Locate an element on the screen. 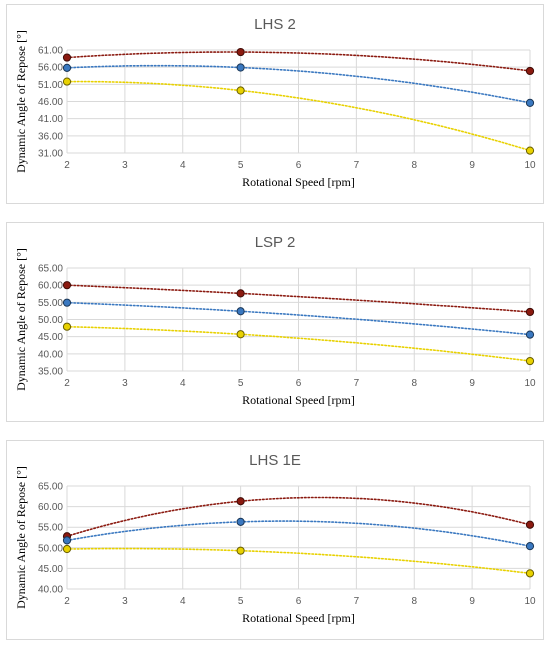 This screenshot has width=550, height=648. y-tick-label: 35.00 is located at coordinates (50, 372).